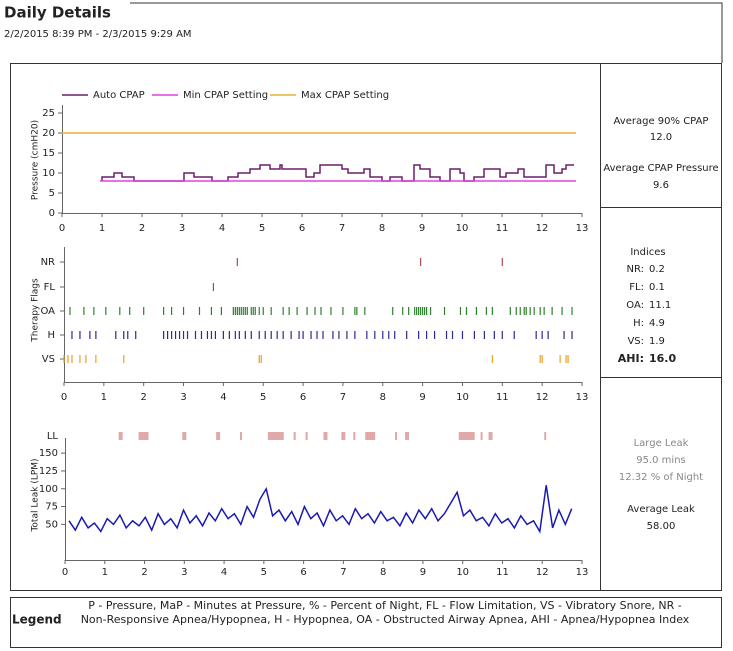 The width and height of the screenshot is (733, 651). I want to click on y-axis-label: Therapy Flags, so click(36, 310).